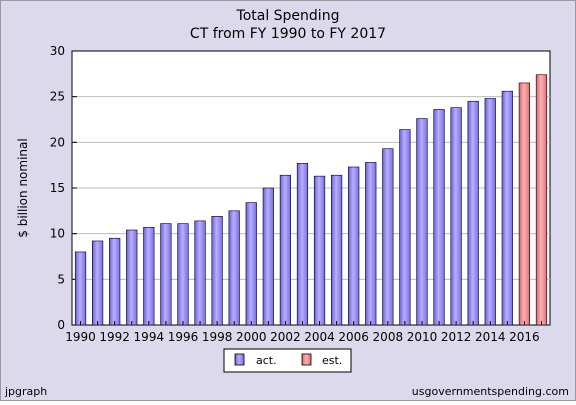 The image size is (576, 405). Describe the element at coordinates (422, 337) in the screenshot. I see `x-tick-label: 2010` at that location.